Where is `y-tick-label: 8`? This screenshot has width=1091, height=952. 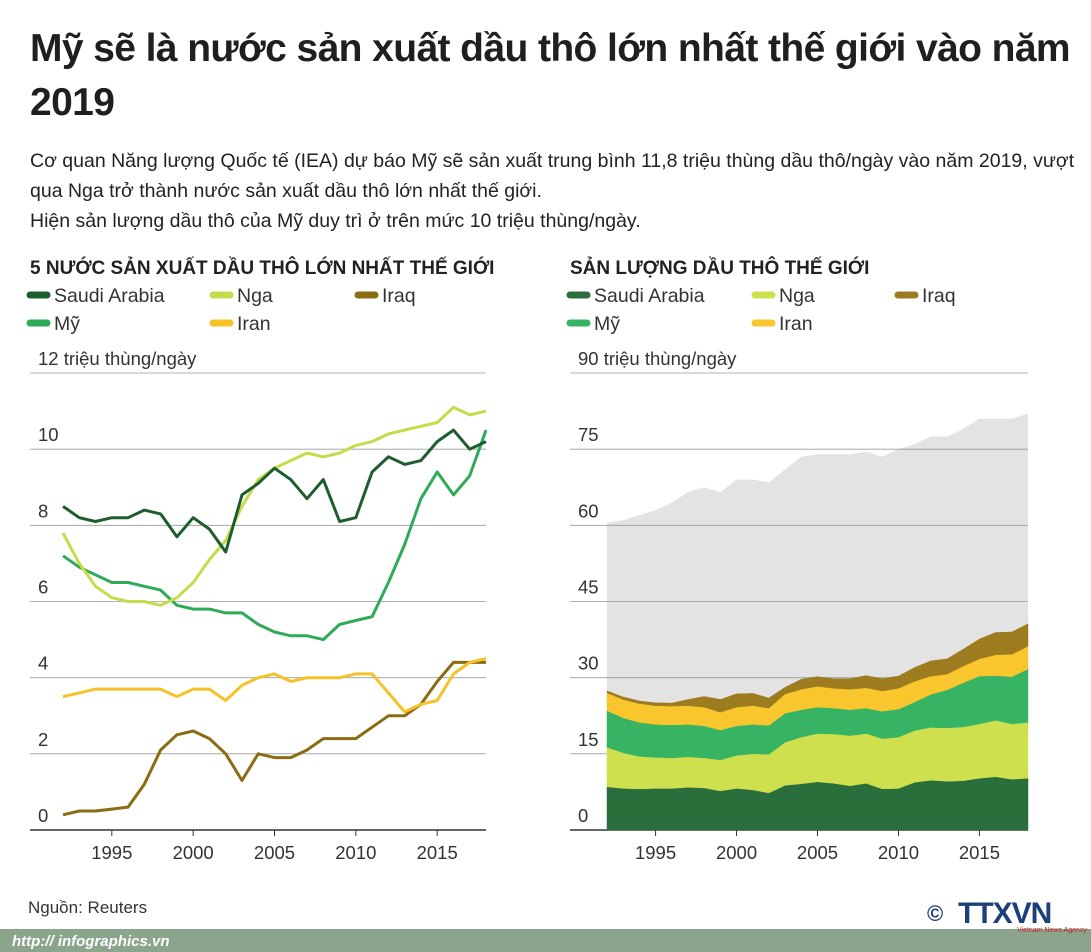 y-tick-label: 8 is located at coordinates (43, 510).